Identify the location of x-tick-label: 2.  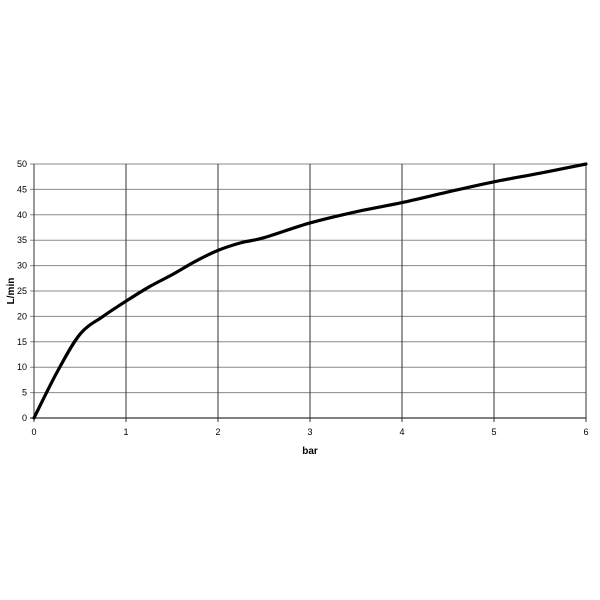
(217, 432).